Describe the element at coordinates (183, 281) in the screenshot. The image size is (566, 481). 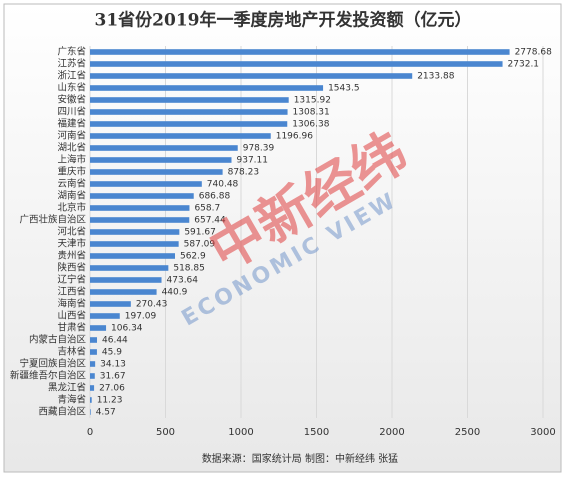
I see `value-label: 473.64` at that location.